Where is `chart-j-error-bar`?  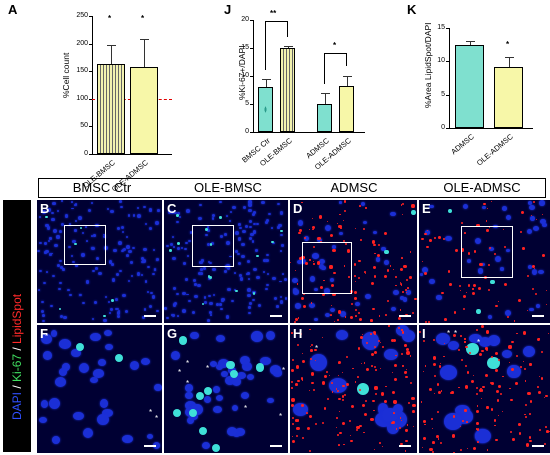 chart-j-error-bar is located at coordinates (347, 81).